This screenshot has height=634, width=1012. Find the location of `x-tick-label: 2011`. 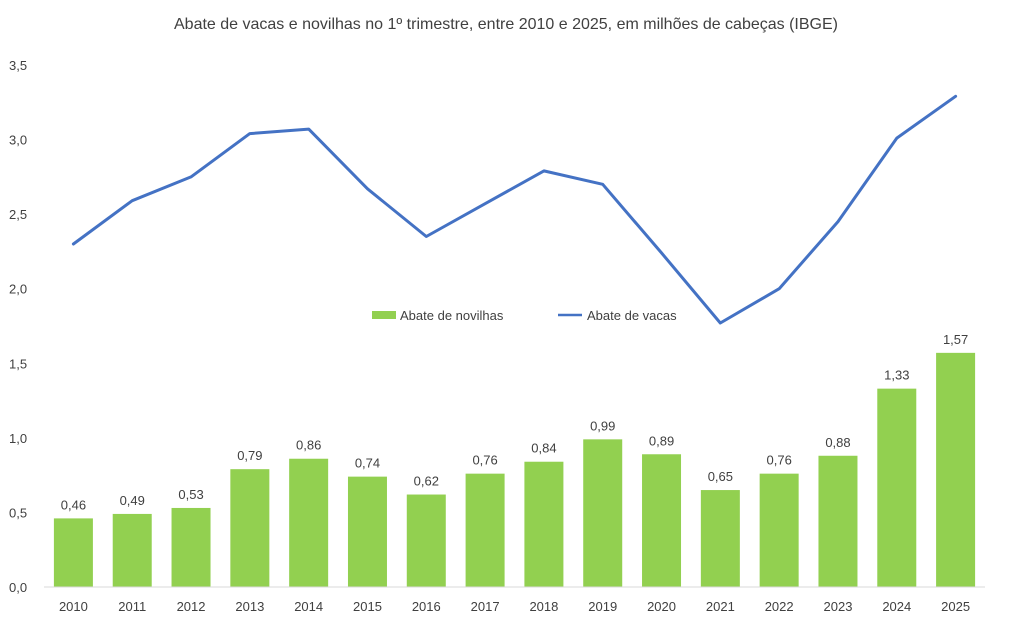

x-tick-label: 2011 is located at coordinates (132, 606).